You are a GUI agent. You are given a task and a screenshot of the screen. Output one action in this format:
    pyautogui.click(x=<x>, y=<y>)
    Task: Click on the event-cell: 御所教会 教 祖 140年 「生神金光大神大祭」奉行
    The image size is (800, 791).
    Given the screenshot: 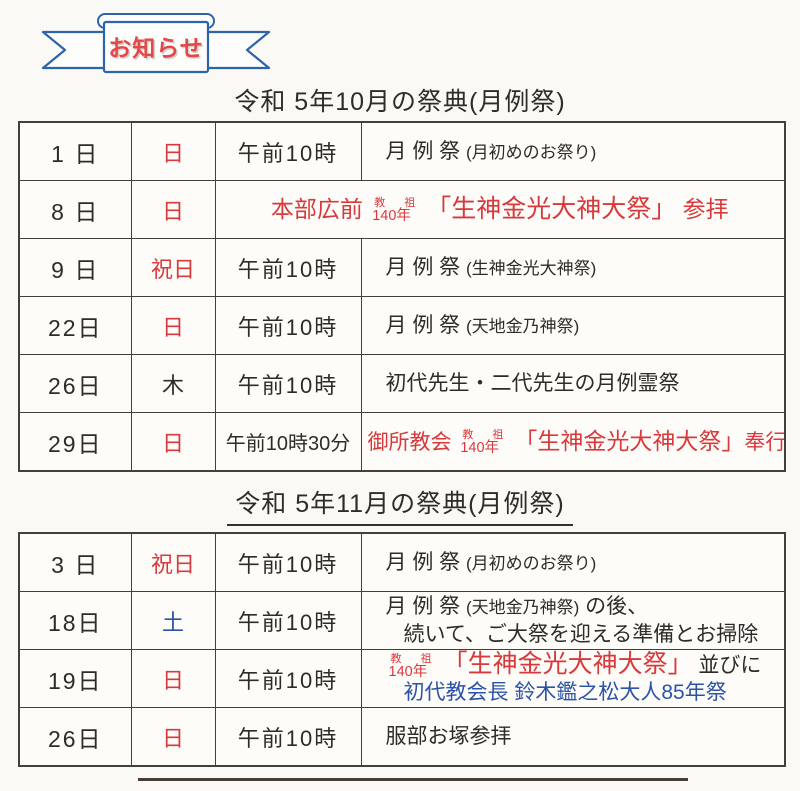 What is the action you would take?
    pyautogui.click(x=573, y=442)
    